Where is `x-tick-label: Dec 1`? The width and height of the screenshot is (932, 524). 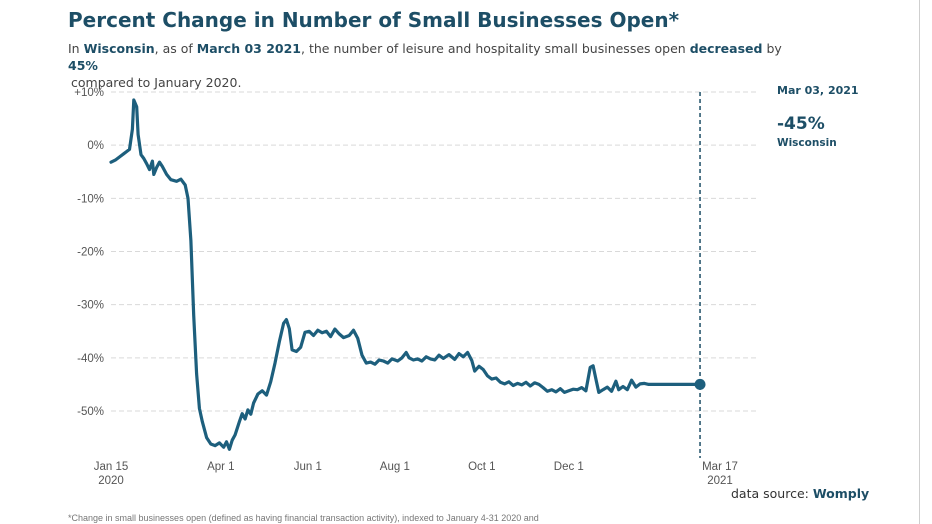
x-tick-label: Dec 1 is located at coordinates (569, 467).